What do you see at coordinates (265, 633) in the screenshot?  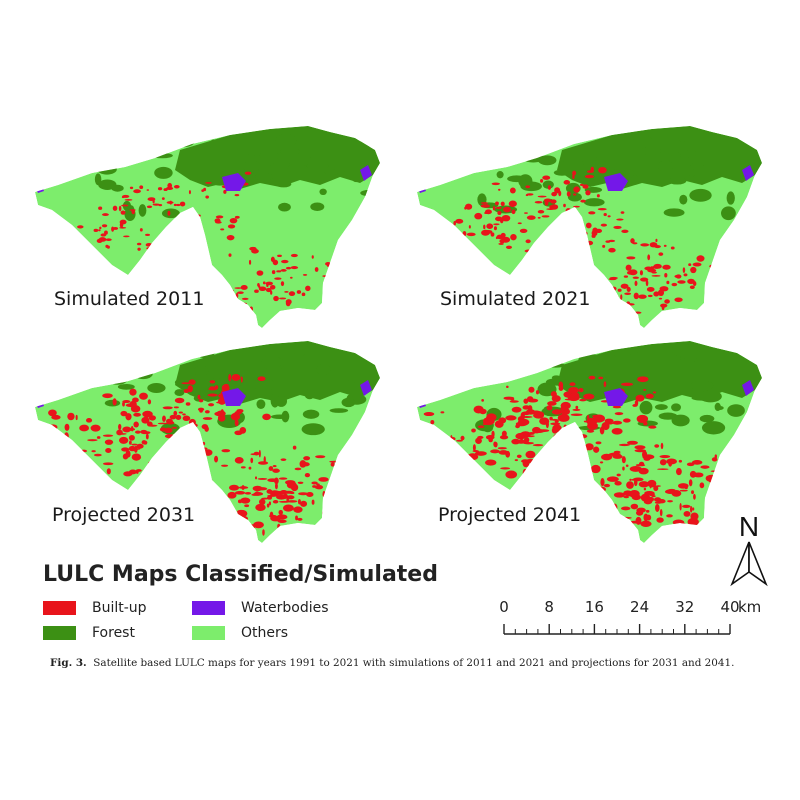 I see `legend-label: Others` at bounding box center [265, 633].